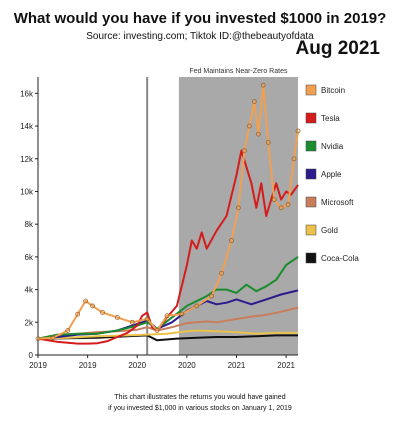 The width and height of the screenshot is (400, 431). I want to click on legend-label: Apple, so click(331, 174).